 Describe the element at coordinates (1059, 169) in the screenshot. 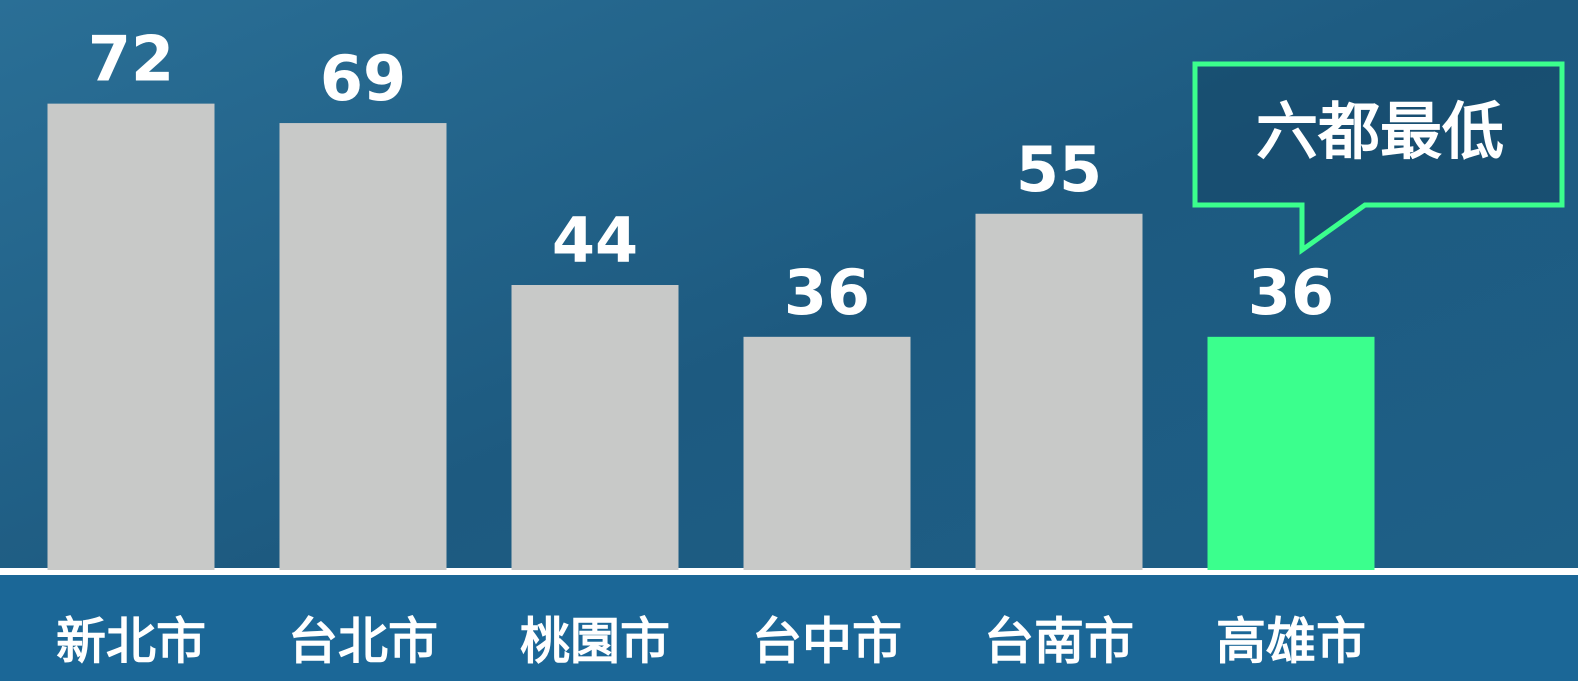

I see `value-label: 55` at that location.